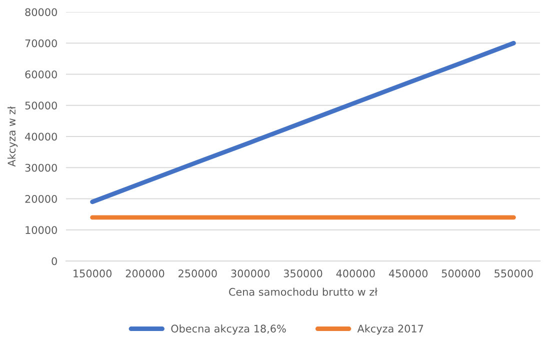 This screenshot has width=555, height=345. What do you see at coordinates (355, 274) in the screenshot?
I see `x-tick-label: 400000` at bounding box center [355, 274].